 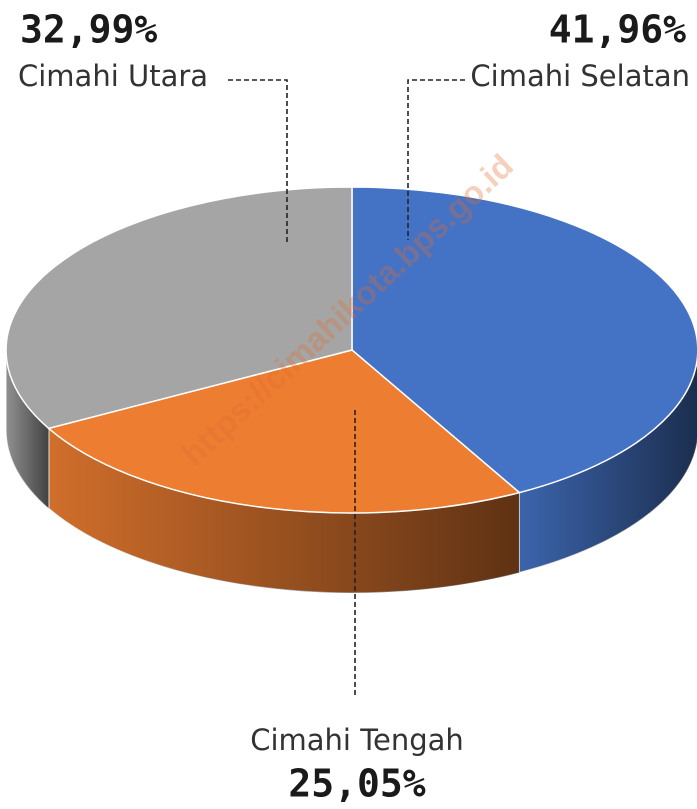 What do you see at coordinates (356, 784) in the screenshot?
I see `value-label: 25,05%` at bounding box center [356, 784].